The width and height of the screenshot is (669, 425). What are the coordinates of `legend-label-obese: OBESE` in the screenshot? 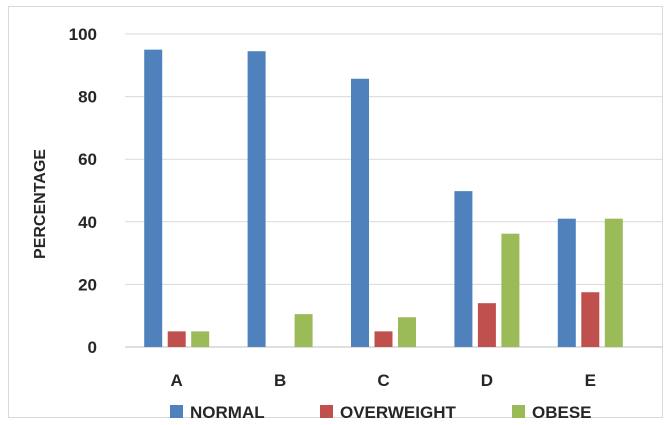 It's located at (562, 412).